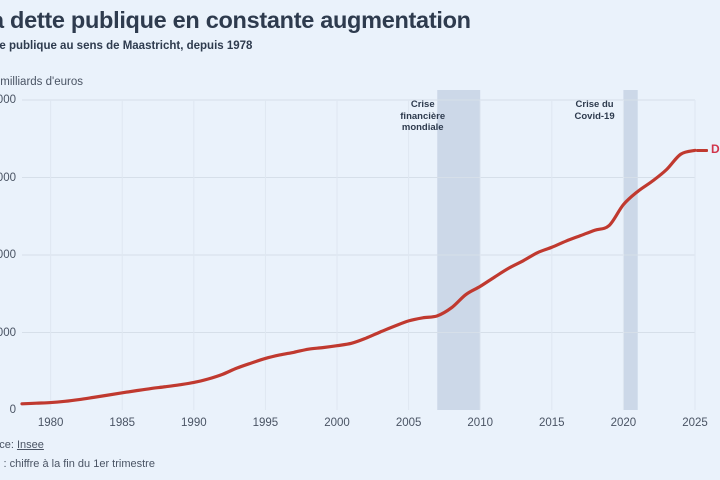 The height and width of the screenshot is (480, 720). Describe the element at coordinates (695, 423) in the screenshot. I see `x-axis-tick: 2025` at that location.